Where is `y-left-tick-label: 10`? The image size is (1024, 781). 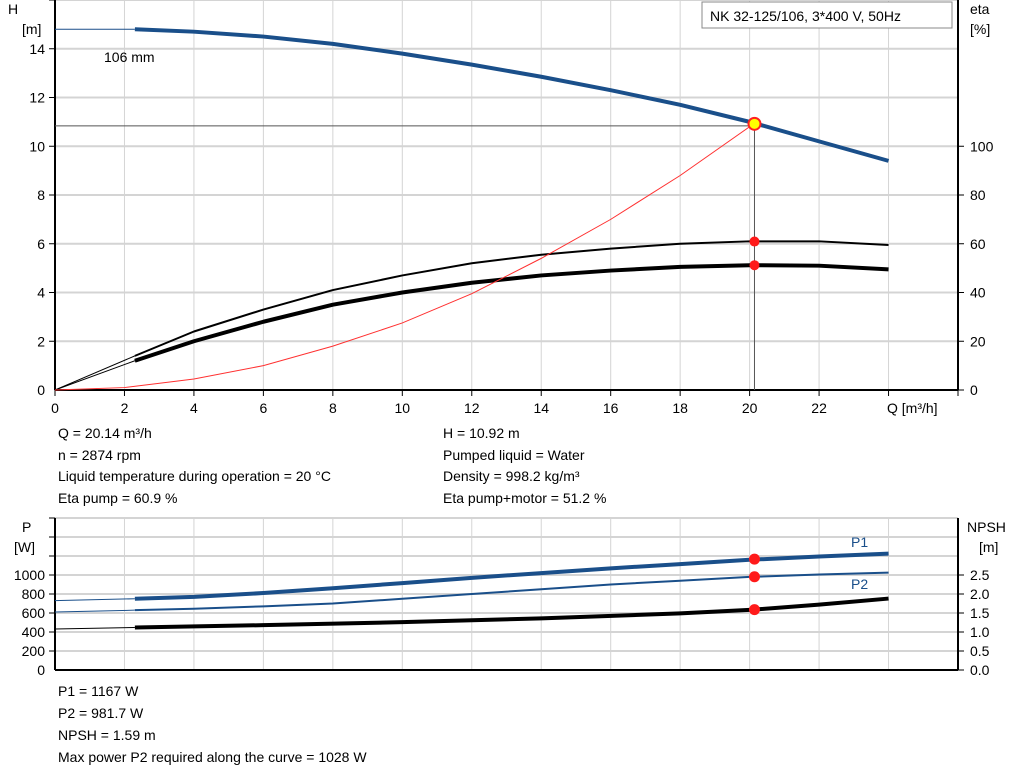
y-left-tick-label: 10 is located at coordinates (37, 146).